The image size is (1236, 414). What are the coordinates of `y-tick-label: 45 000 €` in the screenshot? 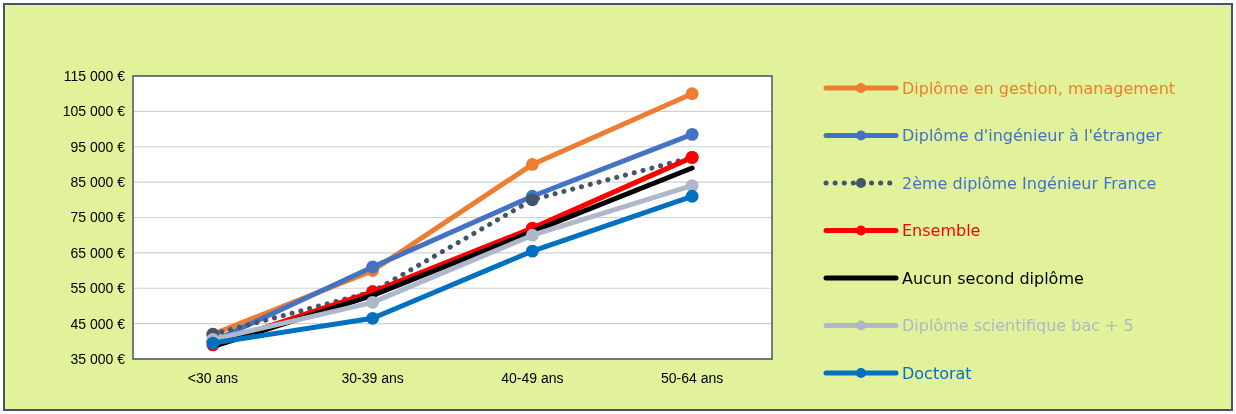 It's located at (98, 323).